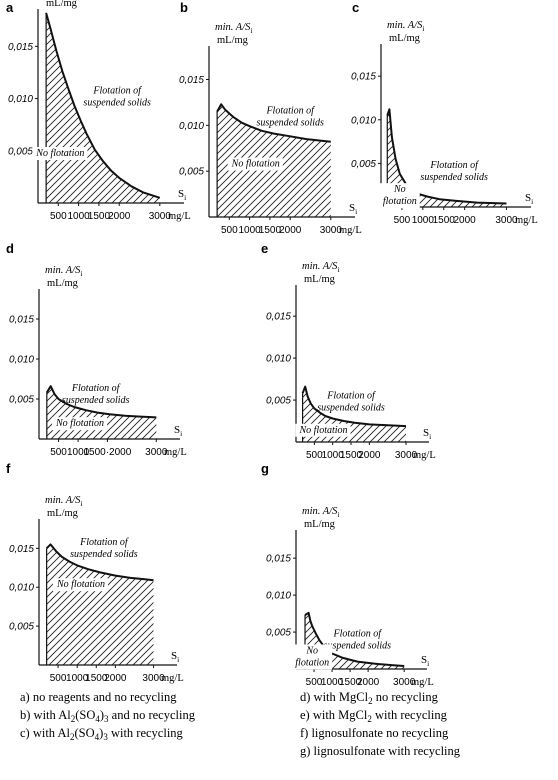 The image size is (558, 780). Describe the element at coordinates (108, 716) in the screenshot. I see `legend-entry: b) with Al2(SO4)3 and no recycling` at that location.